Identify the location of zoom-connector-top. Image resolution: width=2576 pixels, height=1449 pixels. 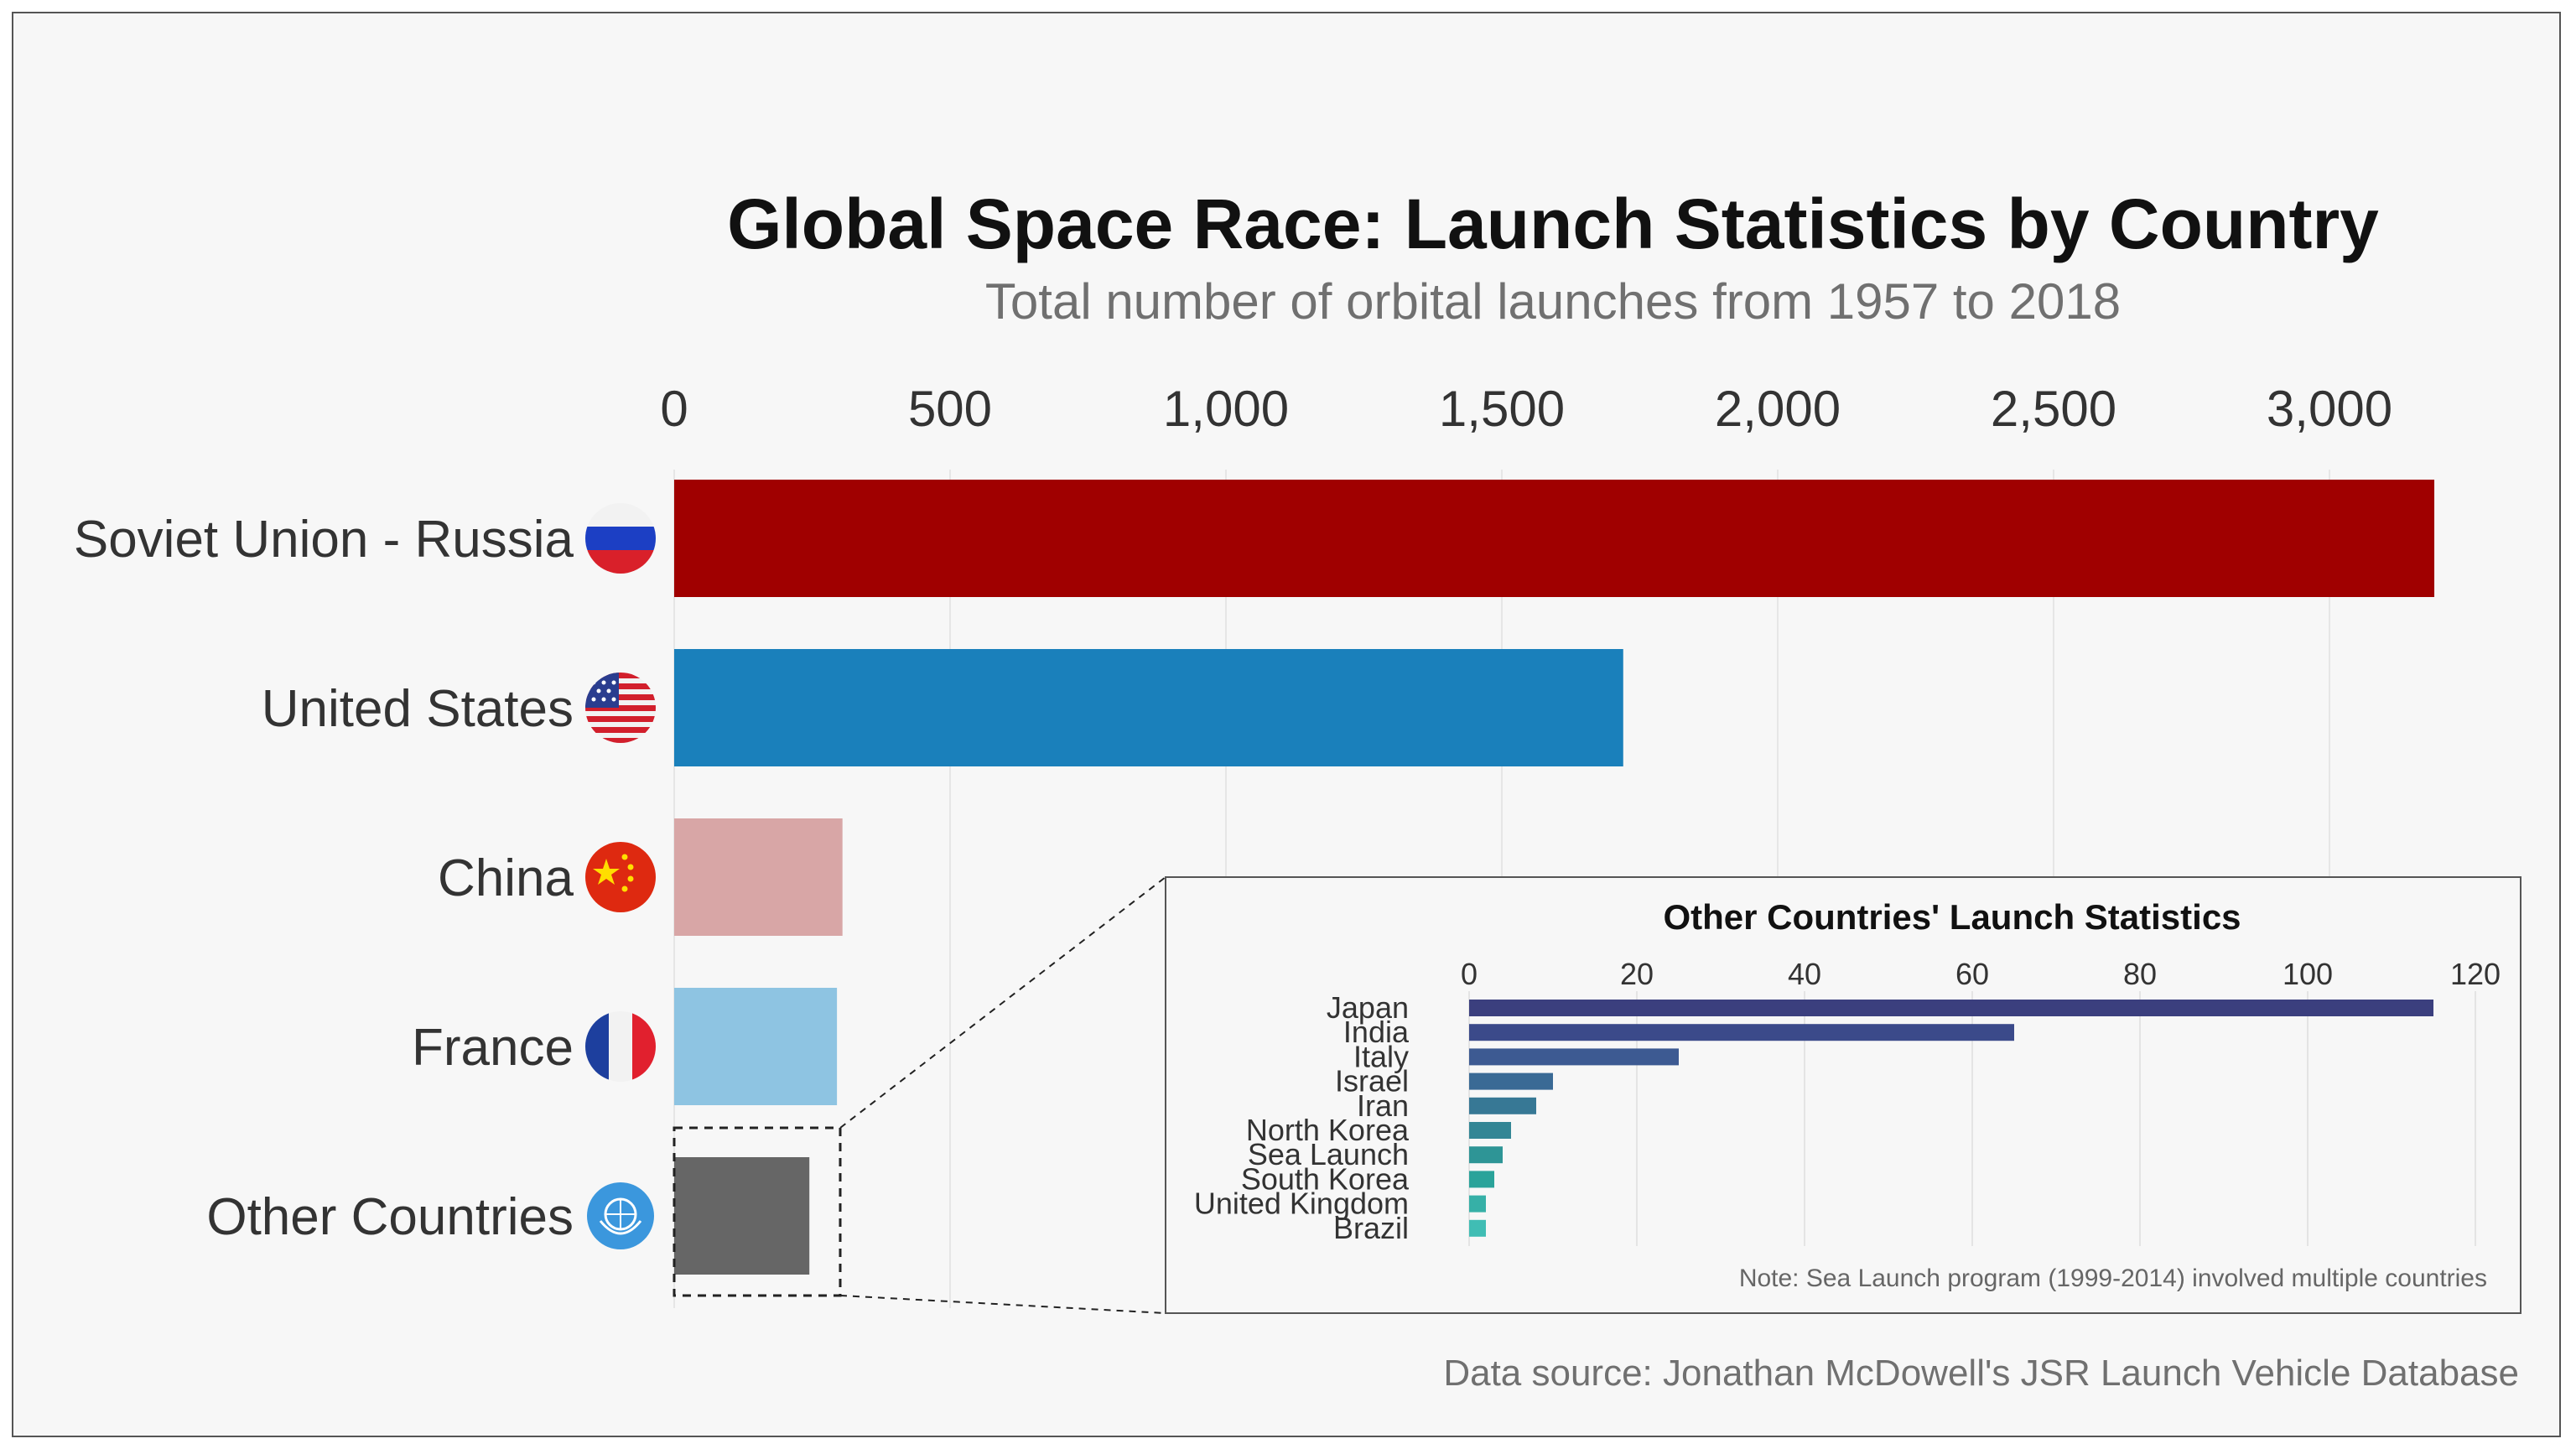
(1002, 1002).